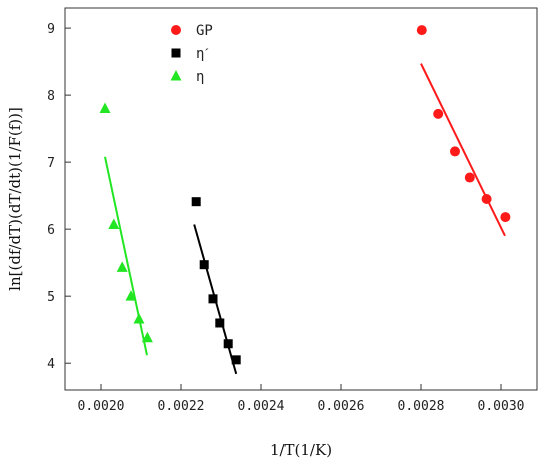 This screenshot has width=550, height=468. I want to click on y-tick-label: 8, so click(51, 96).